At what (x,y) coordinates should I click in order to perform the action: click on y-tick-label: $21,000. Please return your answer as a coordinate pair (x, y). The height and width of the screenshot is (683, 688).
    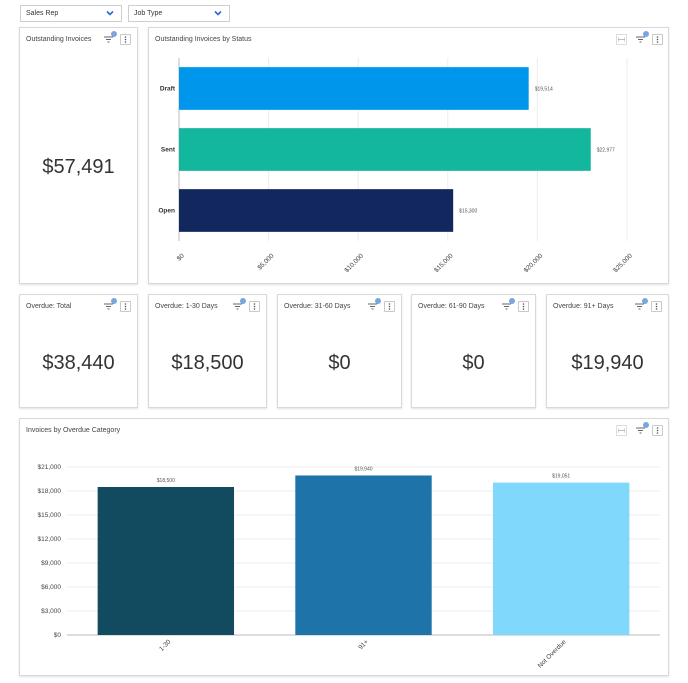
    Looking at the image, I should click on (50, 467).